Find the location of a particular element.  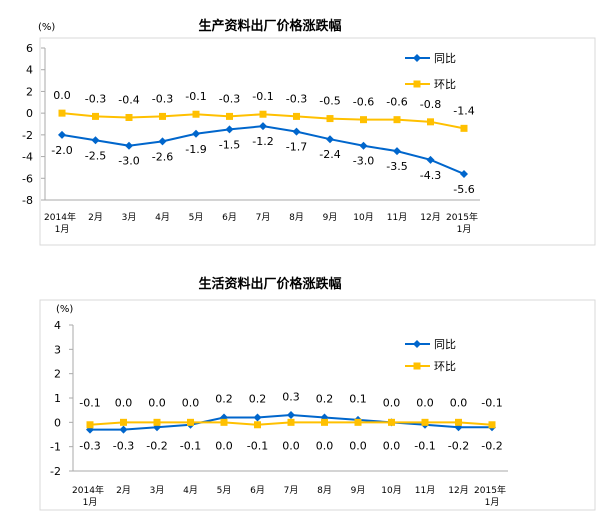

data-label: -5.6 is located at coordinates (463, 189).